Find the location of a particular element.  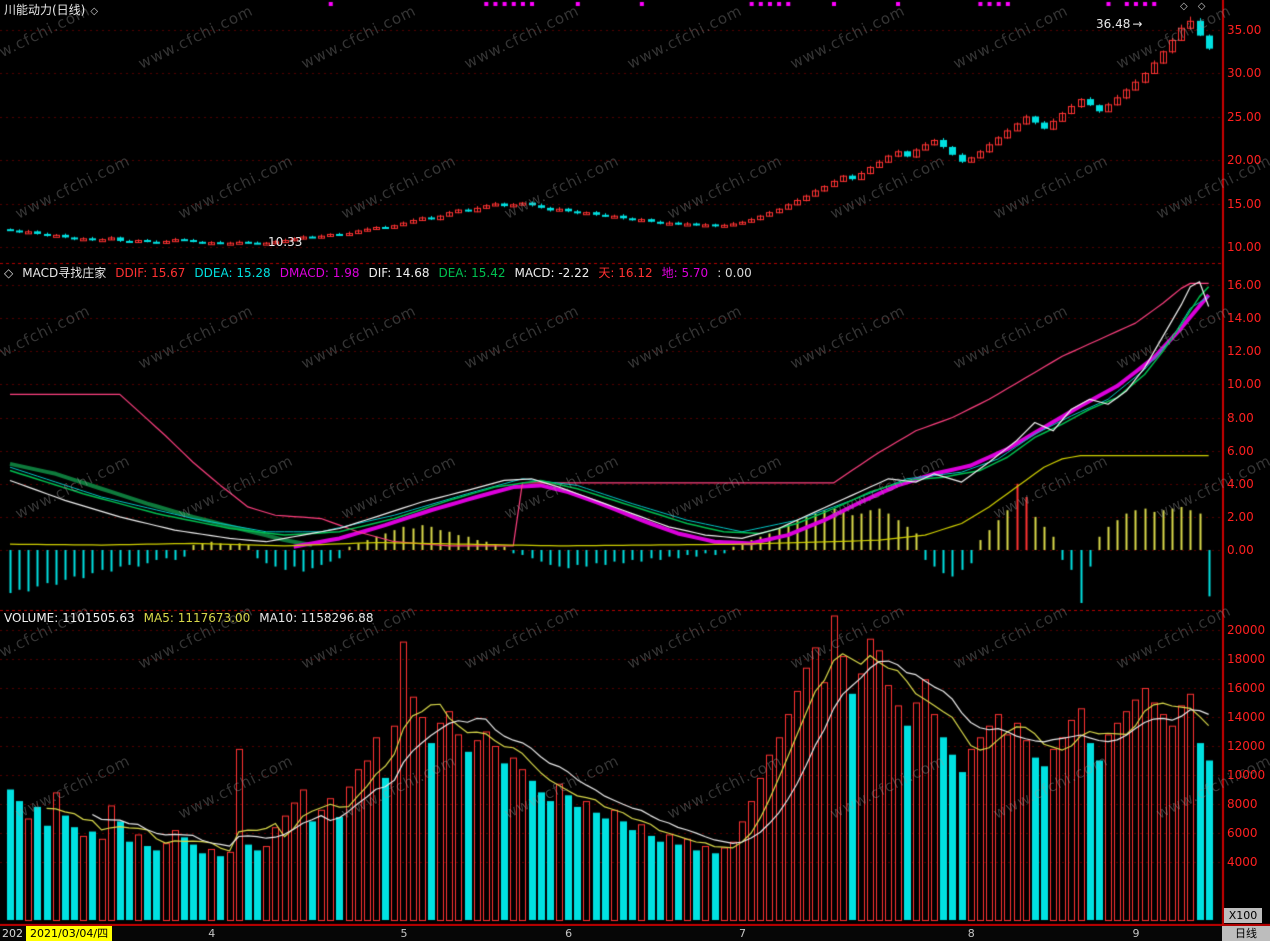

axis-label: 8000 is located at coordinates (1242, 804).